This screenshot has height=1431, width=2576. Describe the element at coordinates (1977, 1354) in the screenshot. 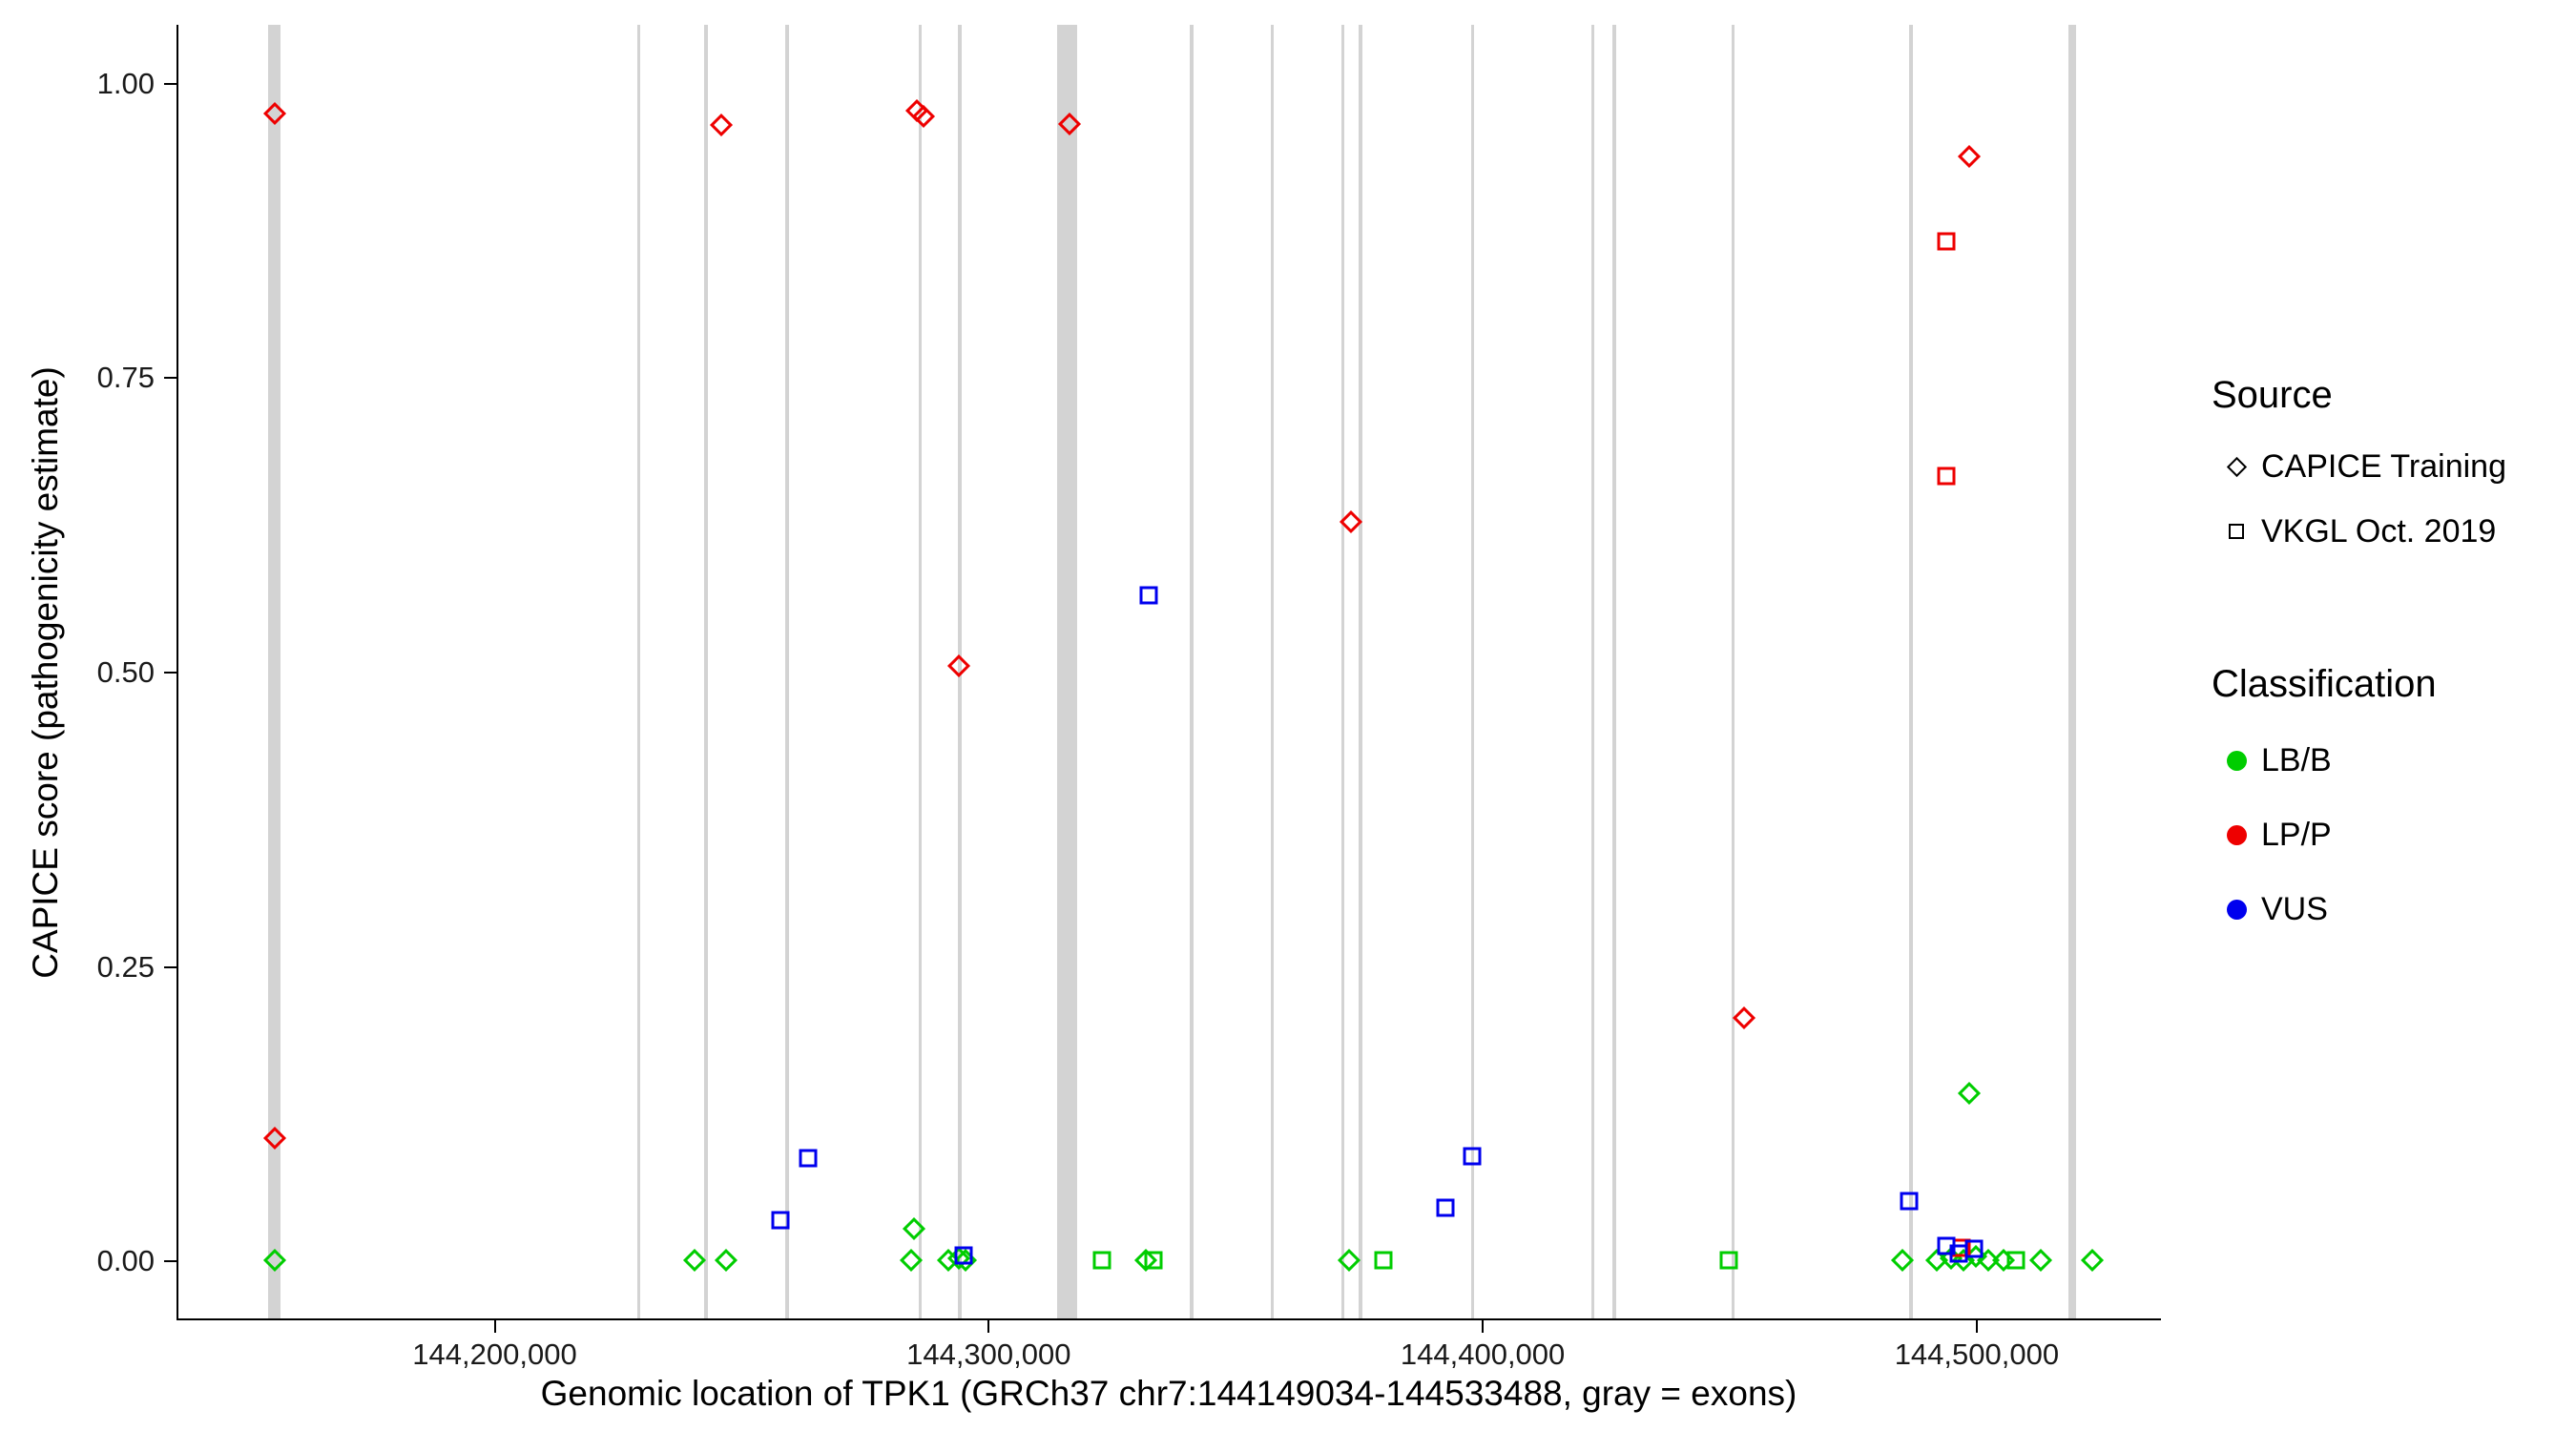

I see `x-axis-tick-label: 144,500,000` at that location.